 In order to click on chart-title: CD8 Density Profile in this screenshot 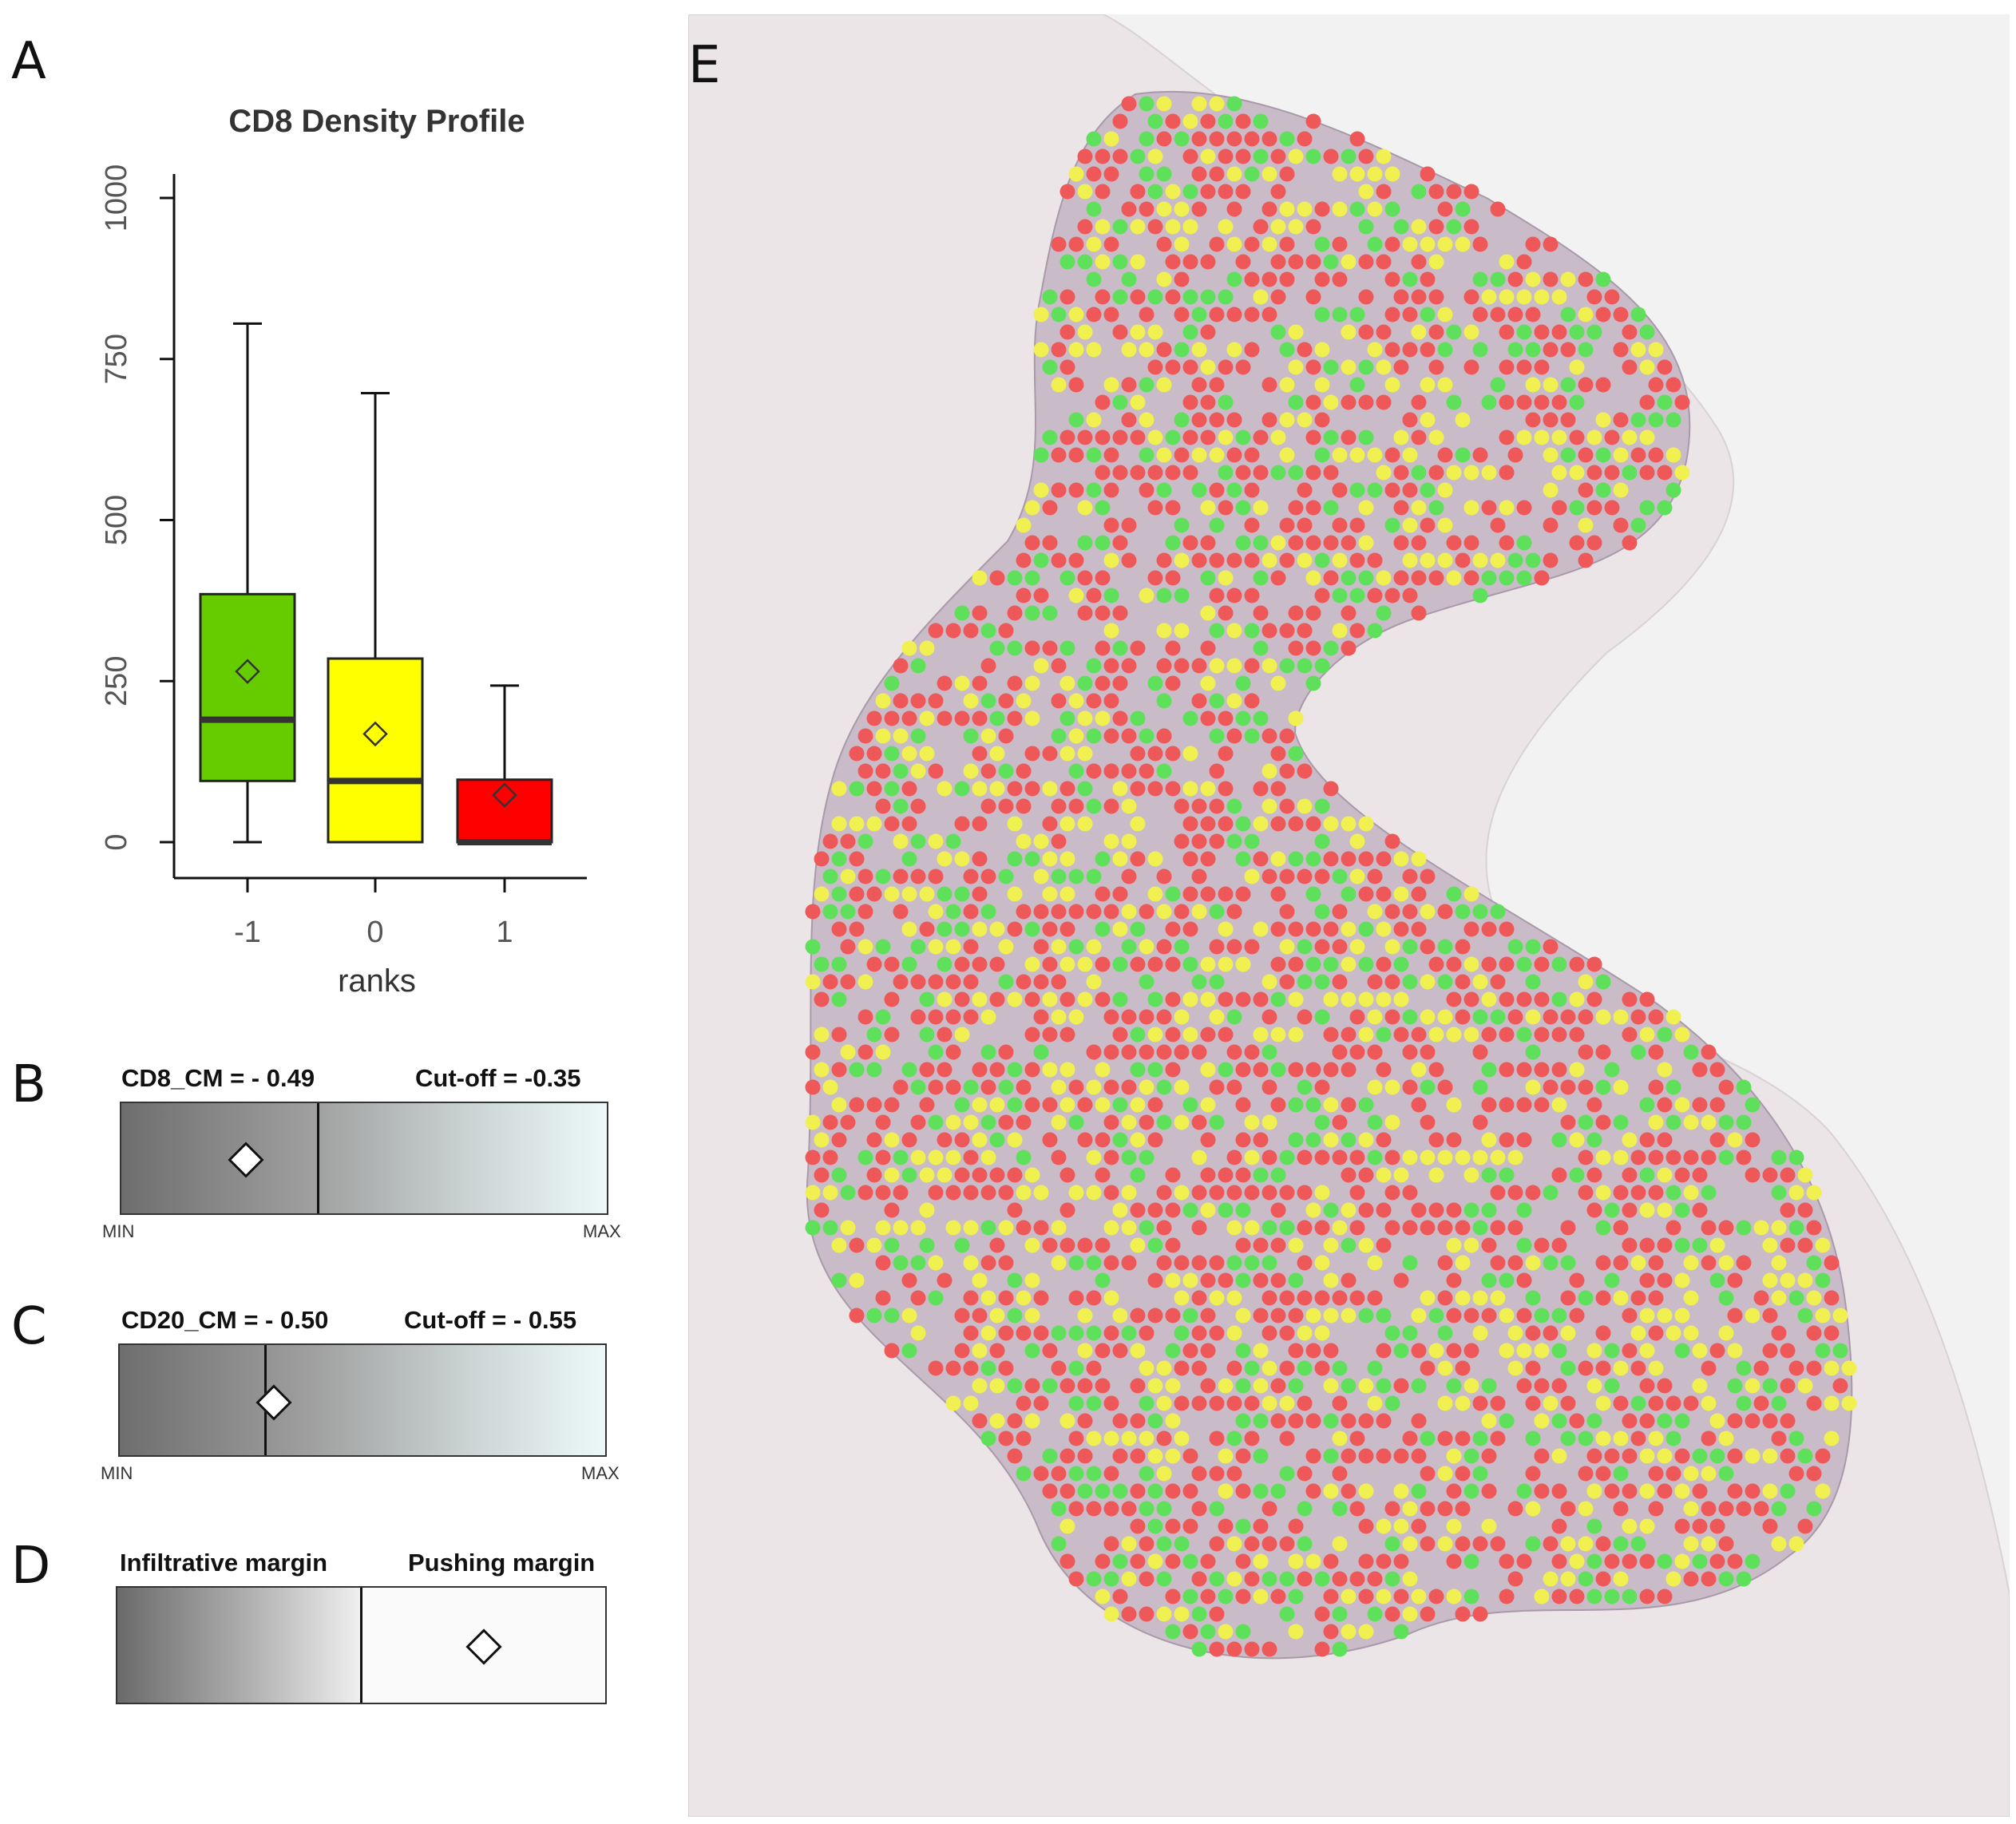, I will do `click(377, 122)`.